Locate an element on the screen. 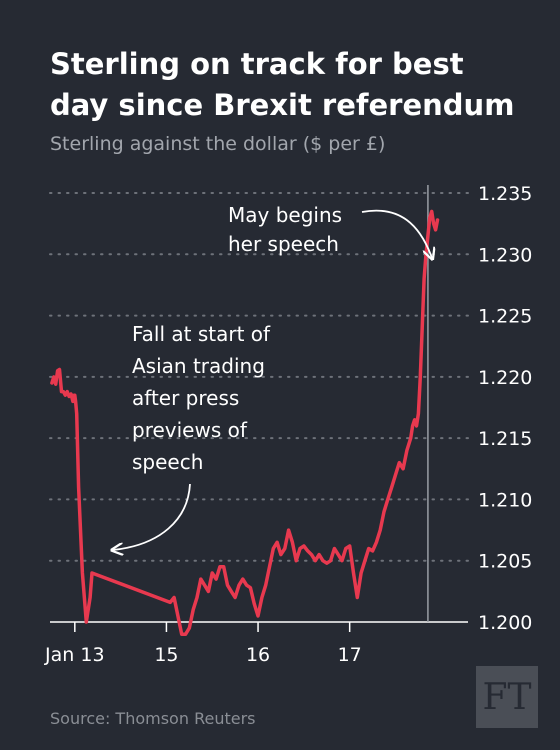 The height and width of the screenshot is (750, 560). annotation-speech: May begins her speech is located at coordinates (285, 229).